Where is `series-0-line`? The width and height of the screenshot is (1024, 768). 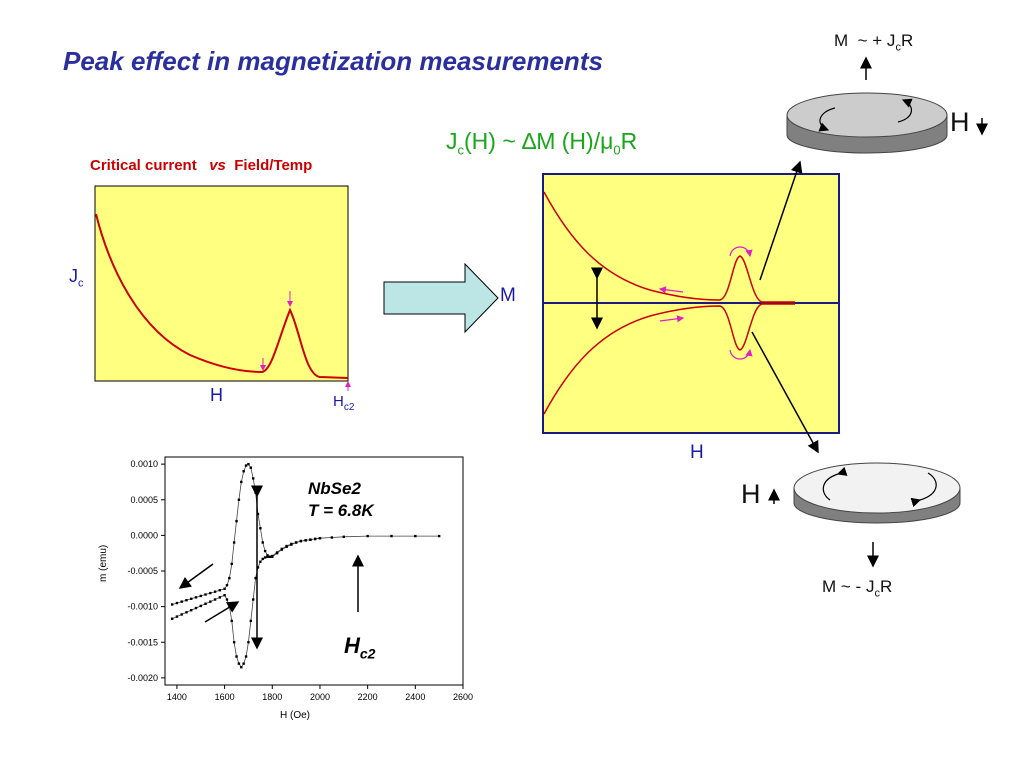
series-0-line is located at coordinates (306, 534).